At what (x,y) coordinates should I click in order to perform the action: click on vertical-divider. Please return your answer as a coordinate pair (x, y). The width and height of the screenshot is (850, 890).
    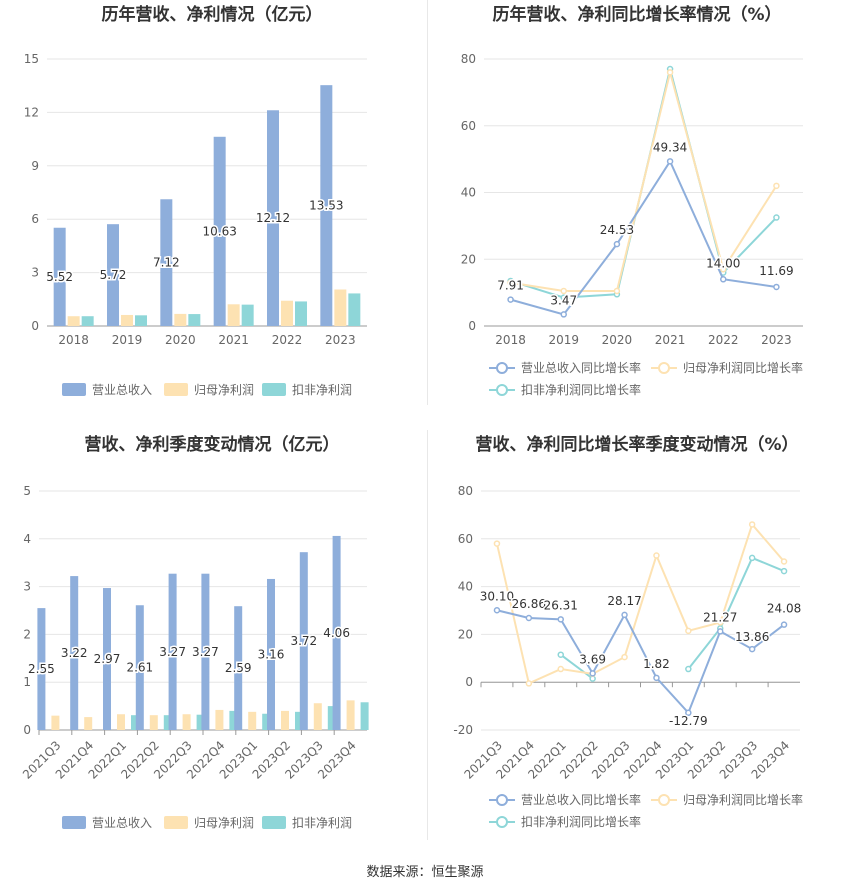
    Looking at the image, I should click on (427, 202).